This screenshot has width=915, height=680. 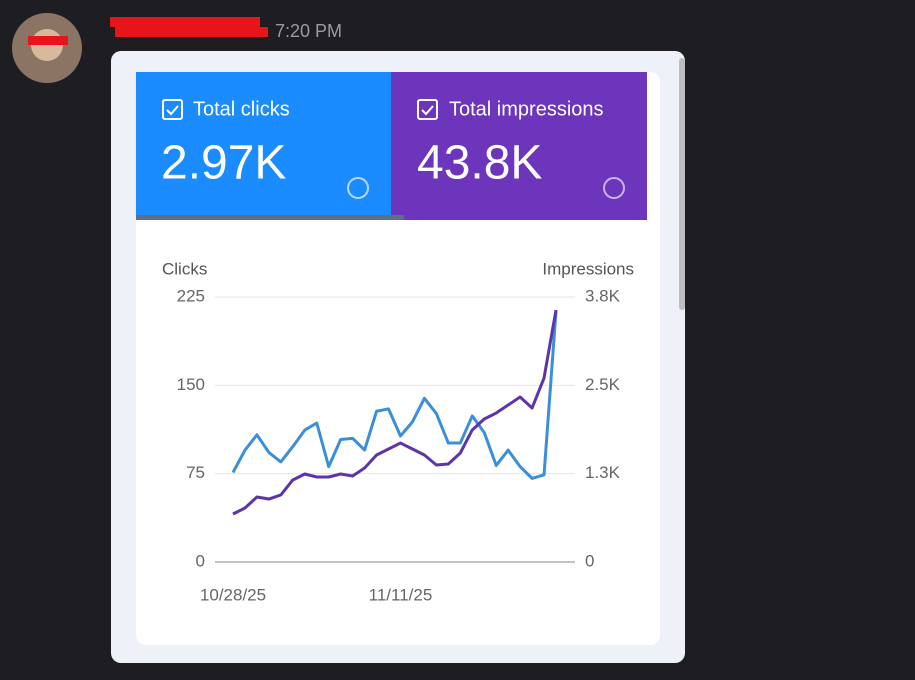 I want to click on y2-tick-label: 0, so click(x=589, y=560).